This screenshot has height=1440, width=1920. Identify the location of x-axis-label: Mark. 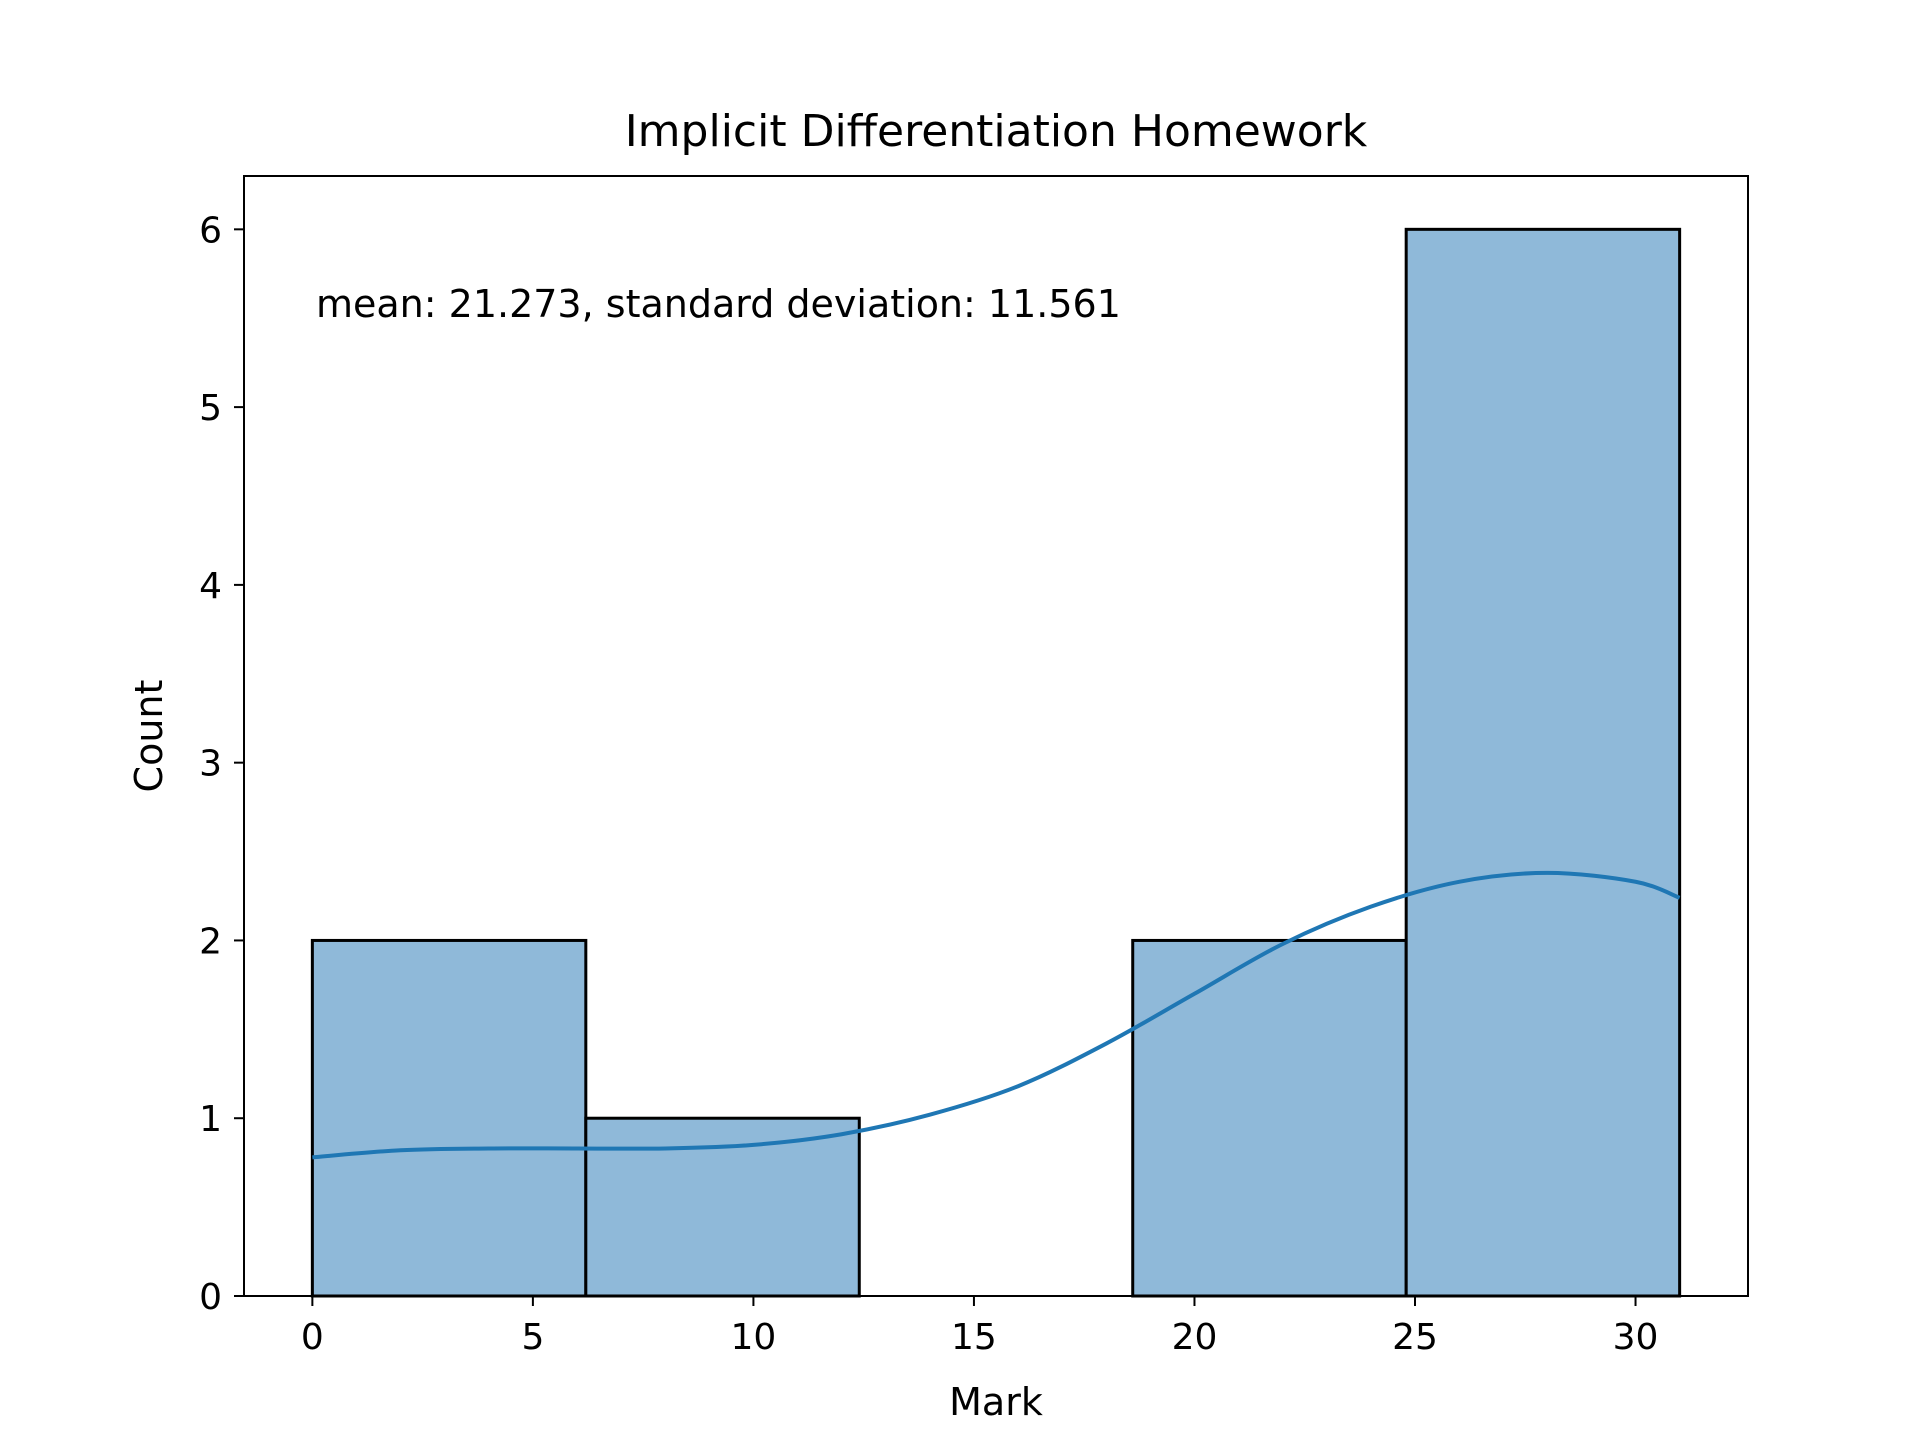
(996, 1402).